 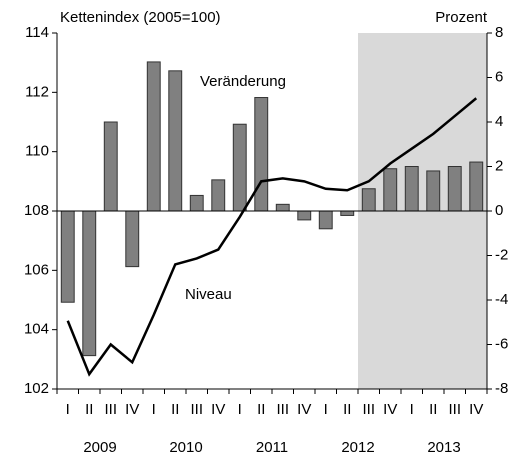 What do you see at coordinates (37, 32) in the screenshot?
I see `y-tick-label: 114` at bounding box center [37, 32].